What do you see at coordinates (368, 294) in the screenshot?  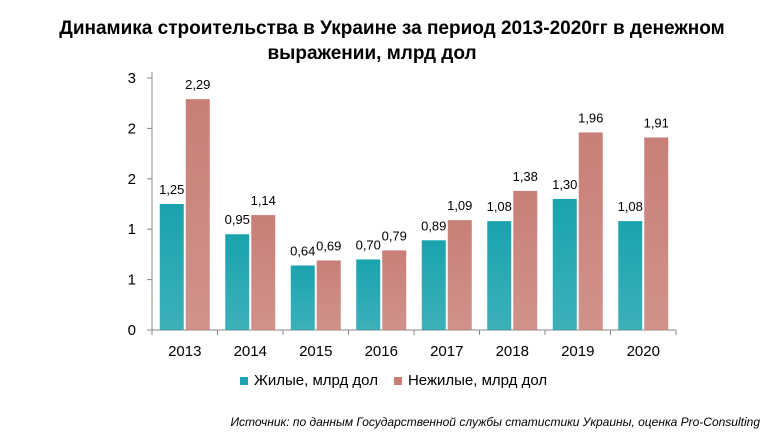 I see `bar-residential-2016` at bounding box center [368, 294].